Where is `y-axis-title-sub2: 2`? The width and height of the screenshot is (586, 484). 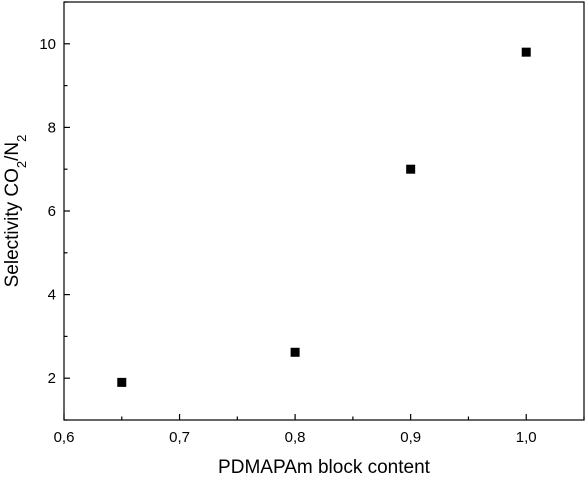
y-axis-title-sub2: 2 is located at coordinates (21, 138).